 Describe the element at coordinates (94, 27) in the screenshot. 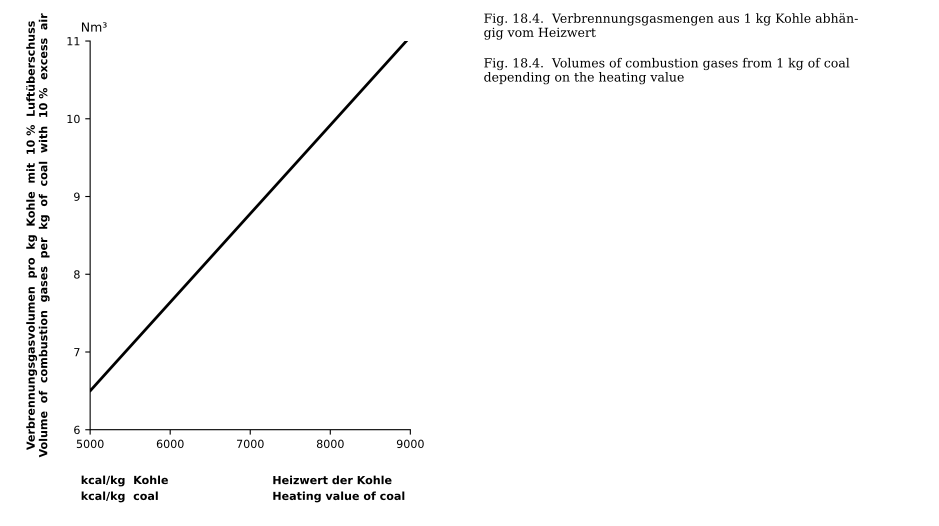

I see `text: Nm³` at that location.